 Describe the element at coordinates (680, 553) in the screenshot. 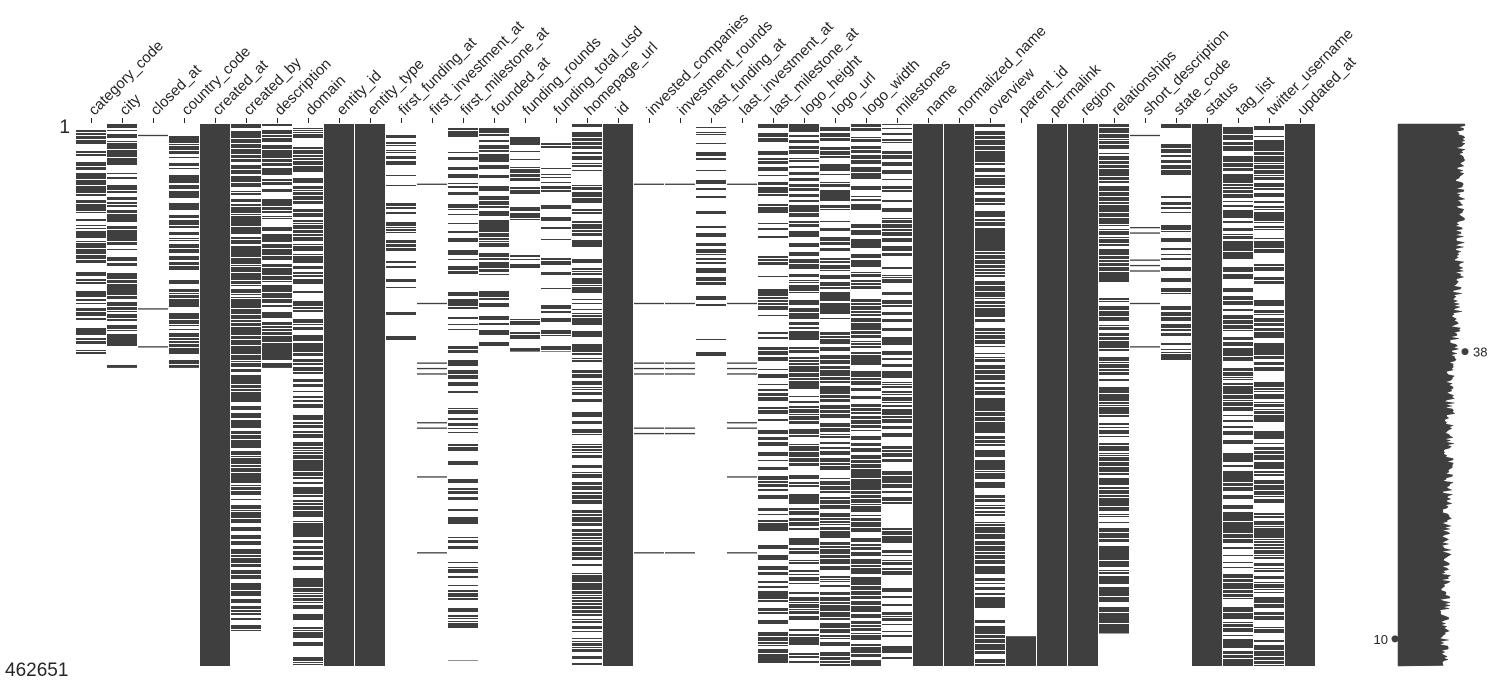

I see `missing-line` at that location.